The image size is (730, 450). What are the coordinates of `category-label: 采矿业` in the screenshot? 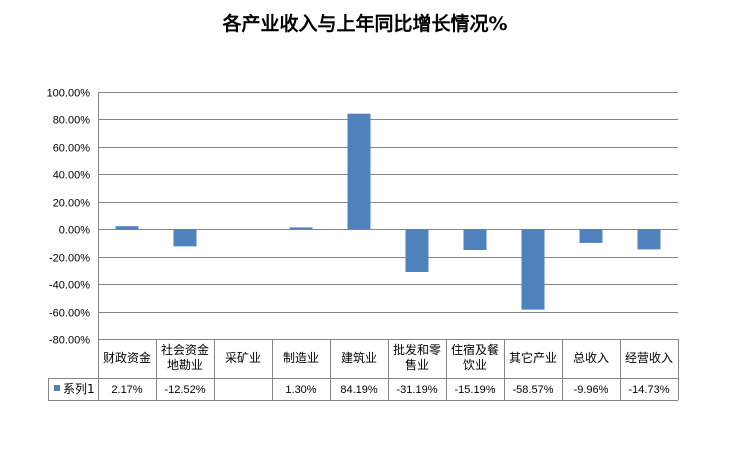 It's located at (243, 358).